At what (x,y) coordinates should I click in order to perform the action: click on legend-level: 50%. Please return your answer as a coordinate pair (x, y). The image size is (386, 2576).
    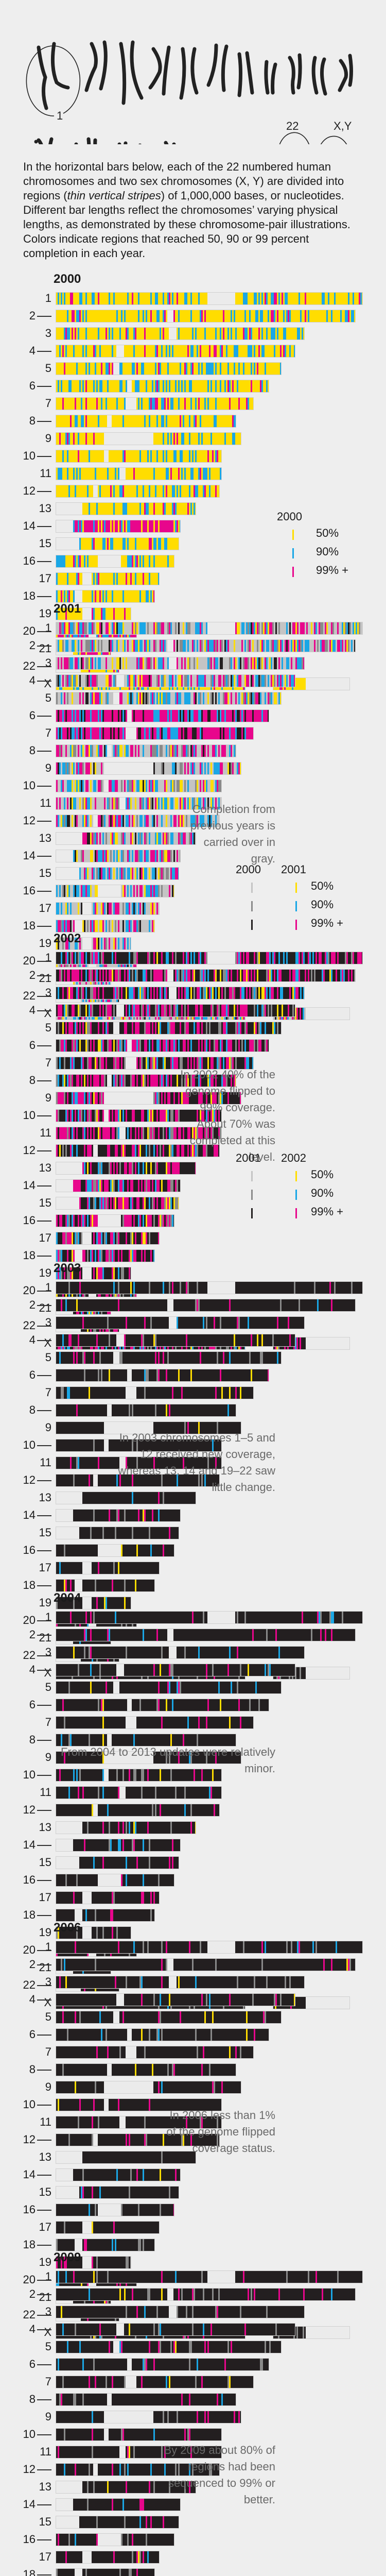
    Looking at the image, I should click on (323, 886).